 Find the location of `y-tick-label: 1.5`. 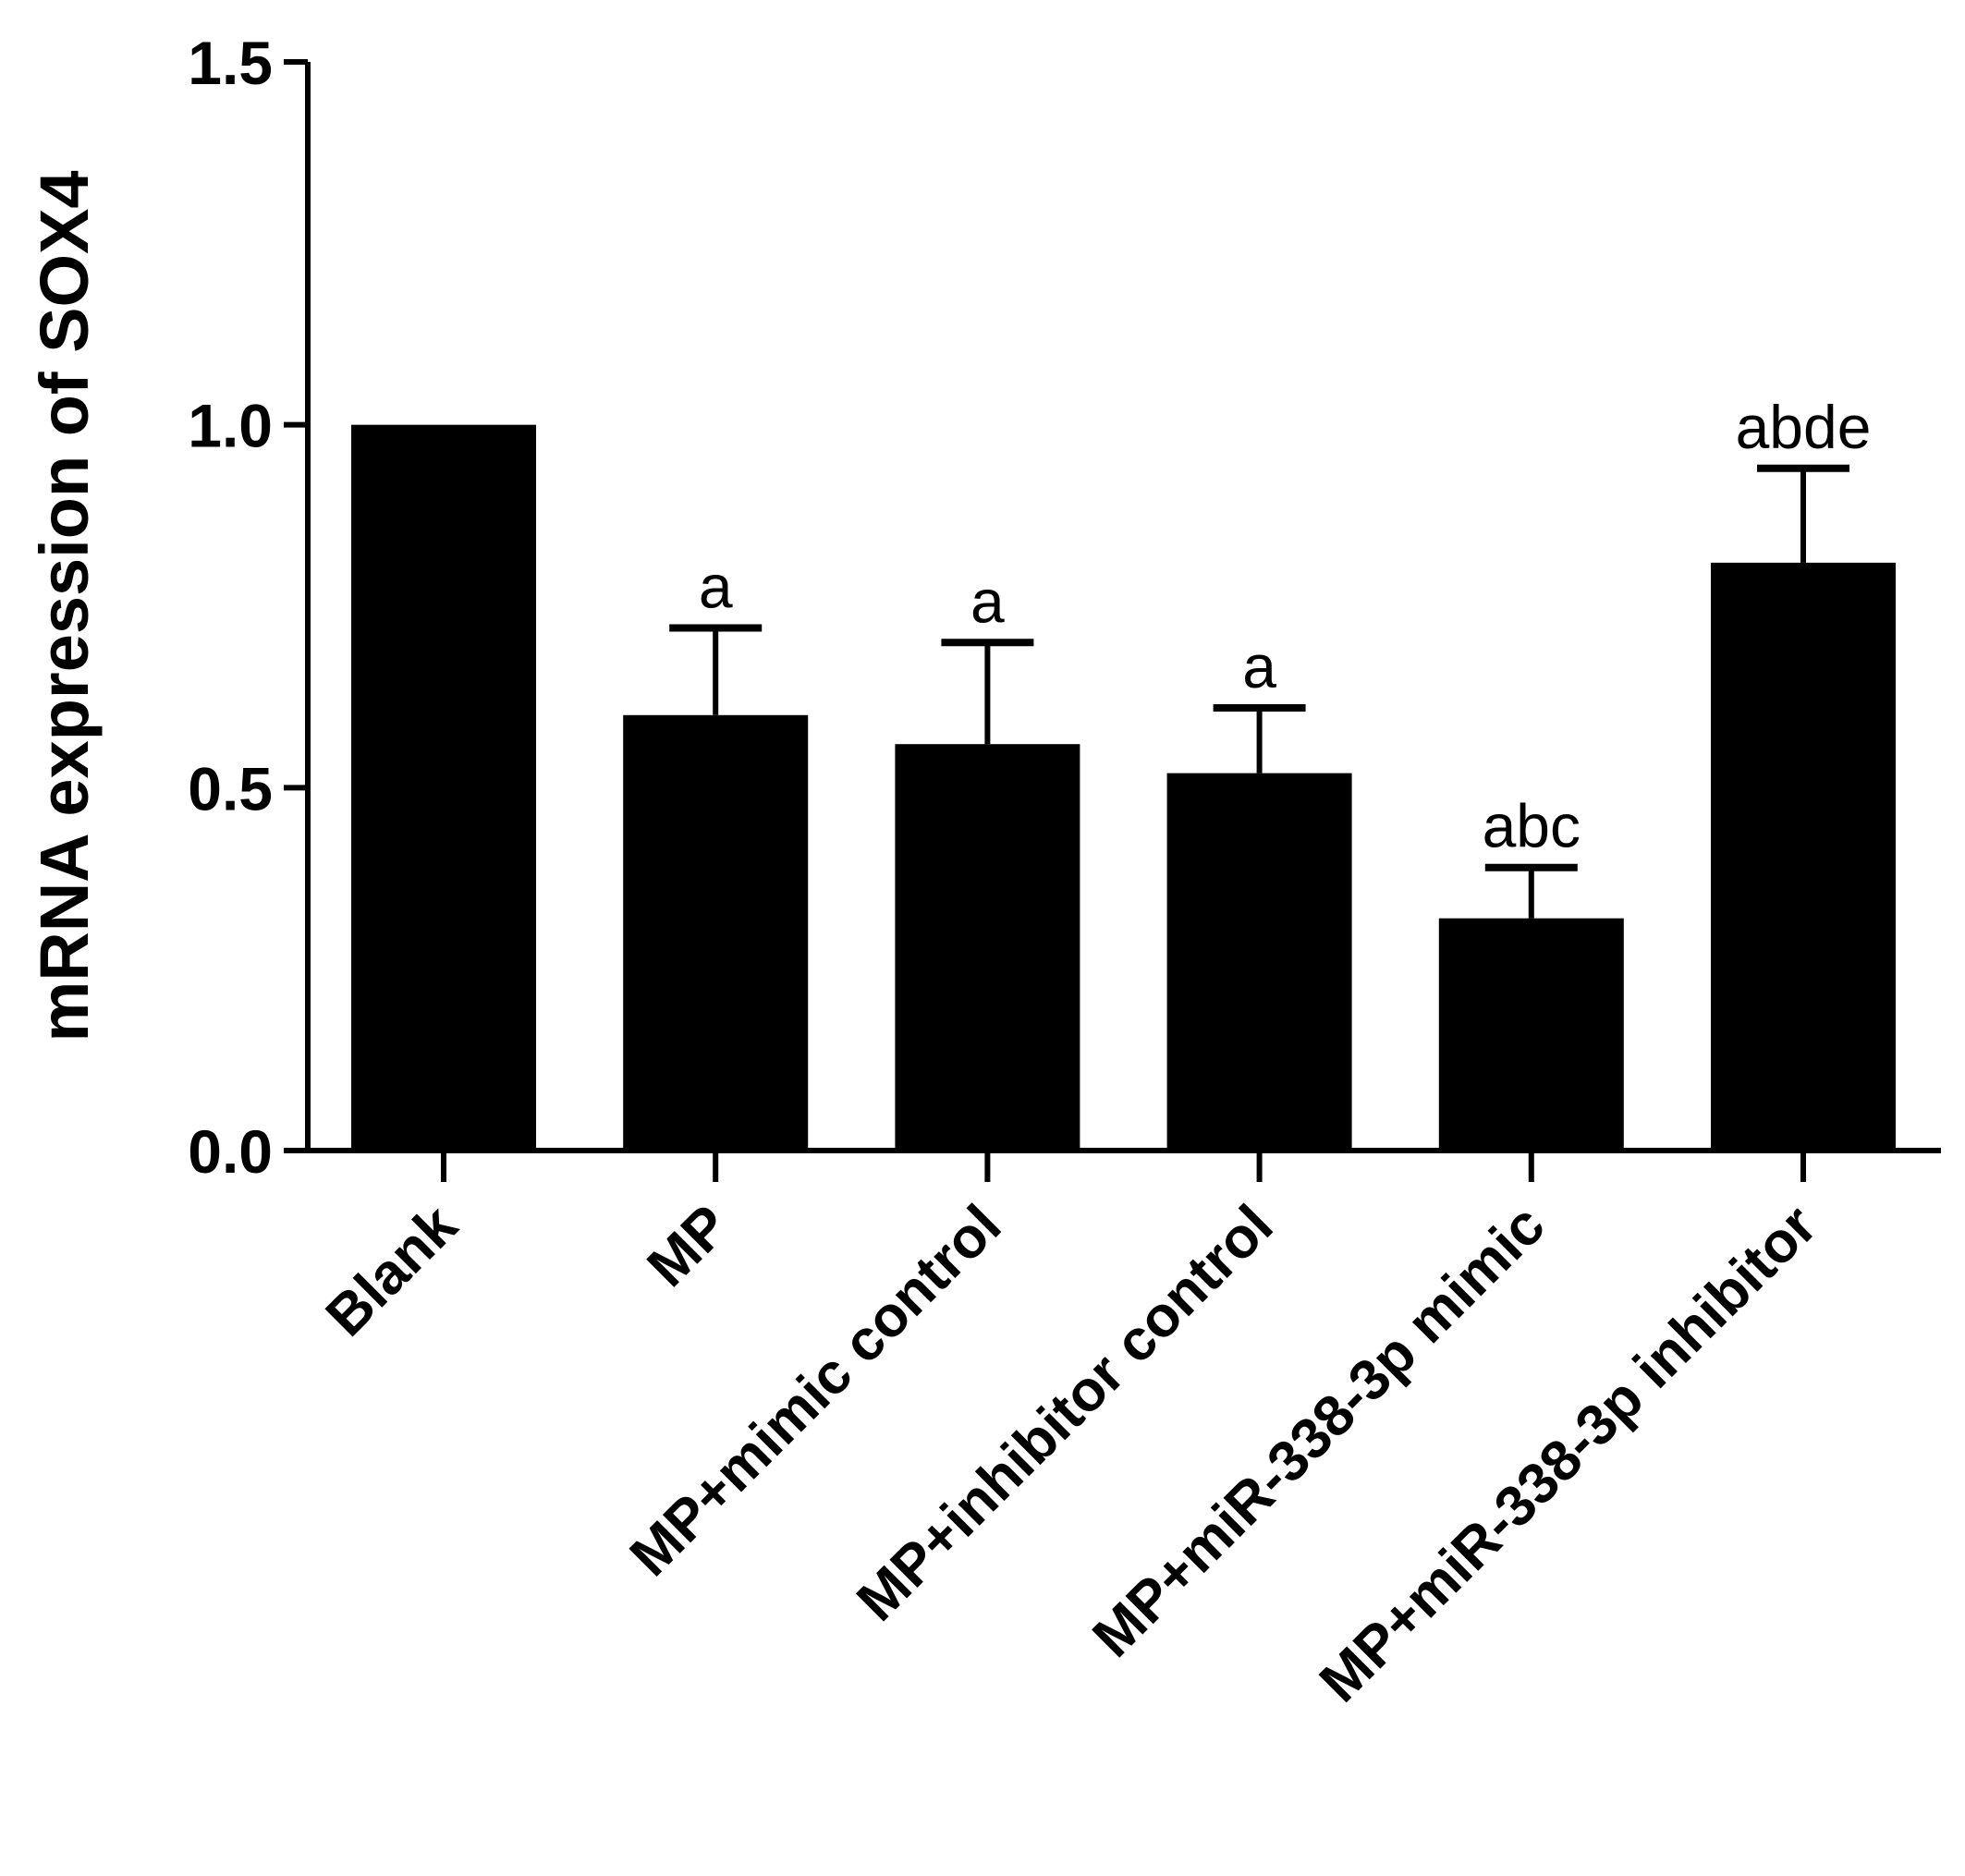

y-tick-label: 1.5 is located at coordinates (230, 63).